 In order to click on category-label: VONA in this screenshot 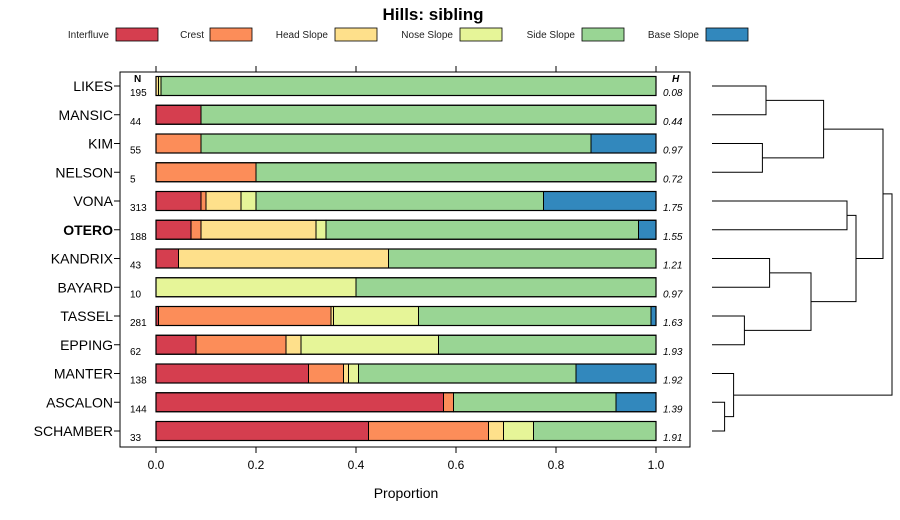, I will do `click(93, 201)`.